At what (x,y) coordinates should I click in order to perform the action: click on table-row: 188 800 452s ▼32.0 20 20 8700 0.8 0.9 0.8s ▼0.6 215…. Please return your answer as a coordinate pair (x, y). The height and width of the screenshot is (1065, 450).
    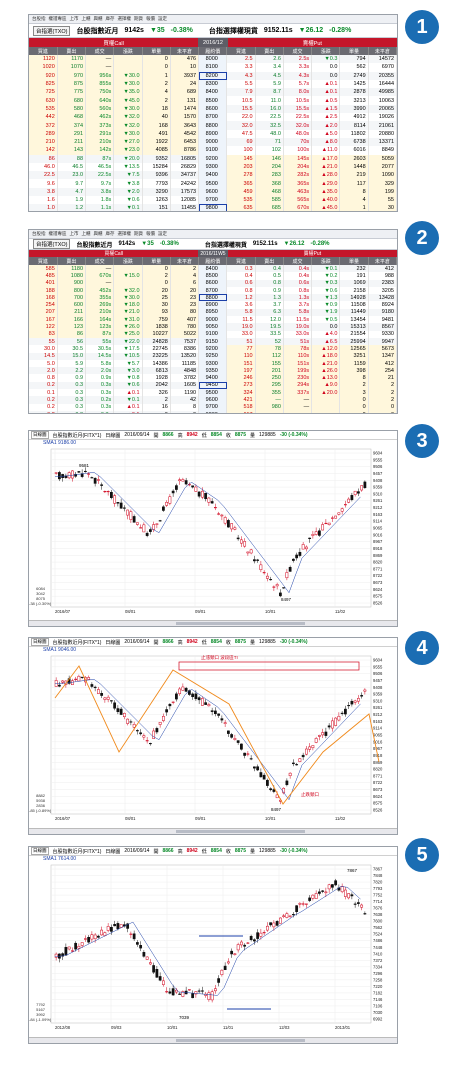
    Looking at the image, I should click on (213, 290).